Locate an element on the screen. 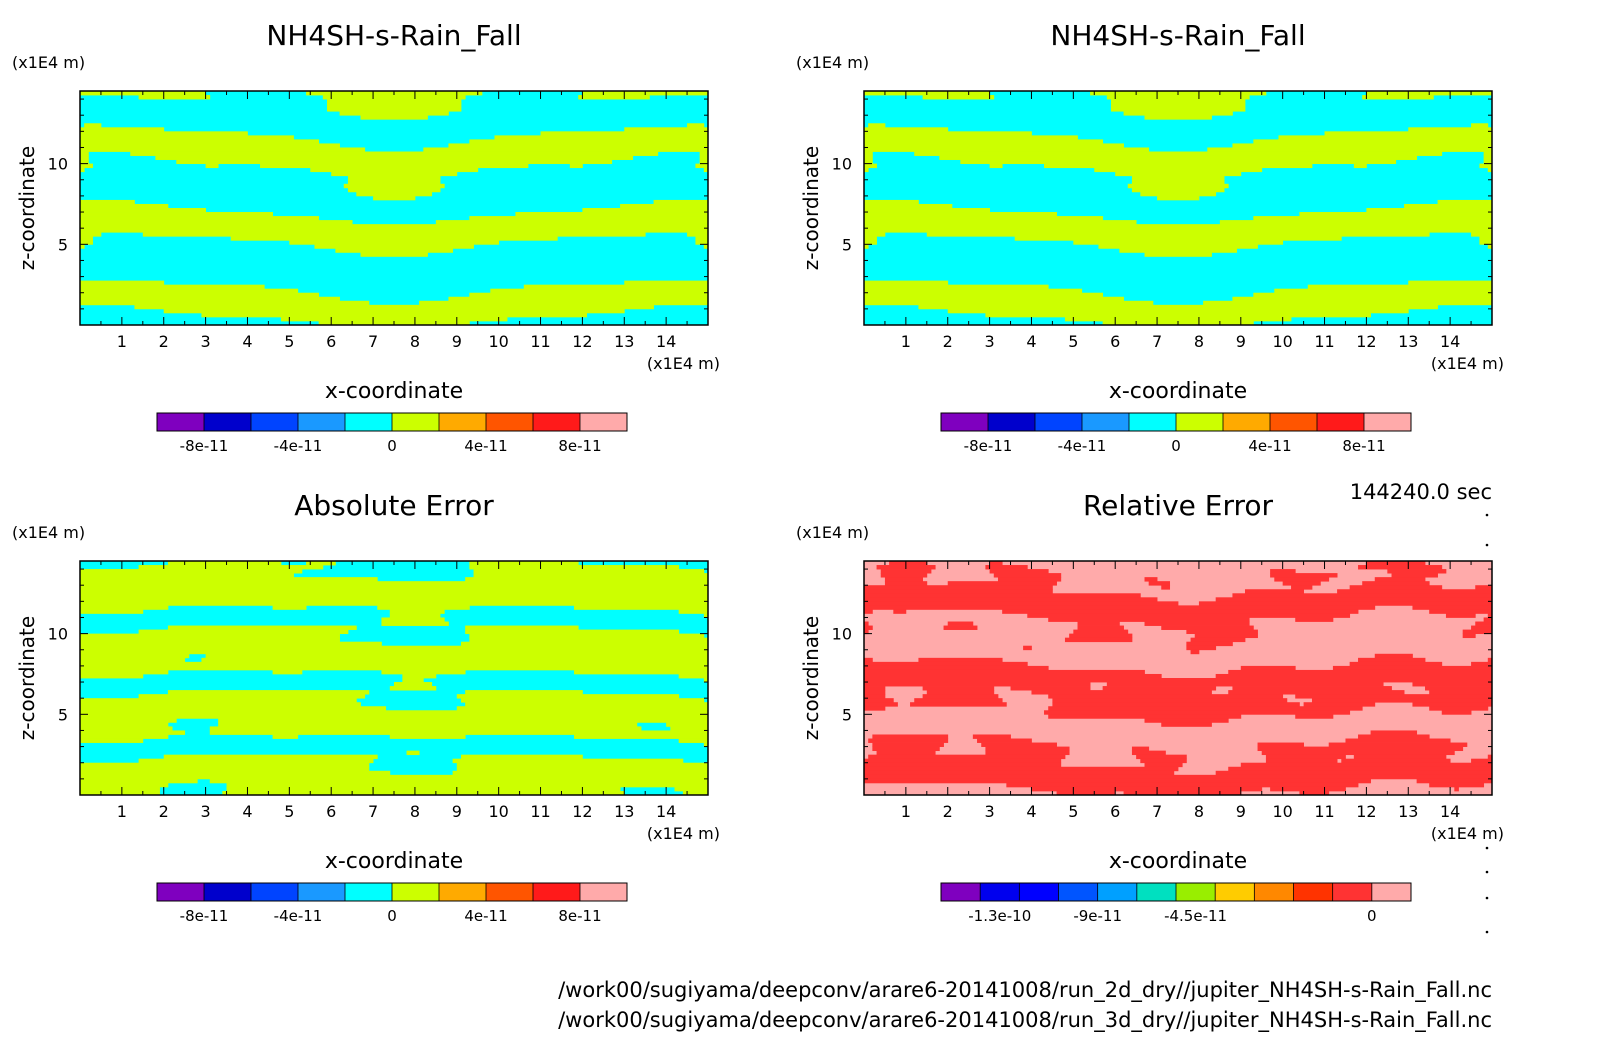 The image size is (1604, 1054). x-axis-unit: (x1E4 m) is located at coordinates (683, 833).